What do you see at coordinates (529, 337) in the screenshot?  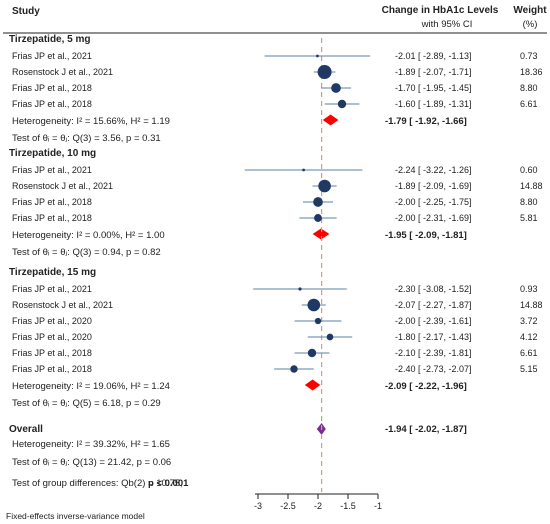 I see `study-weight: 4.12` at bounding box center [529, 337].